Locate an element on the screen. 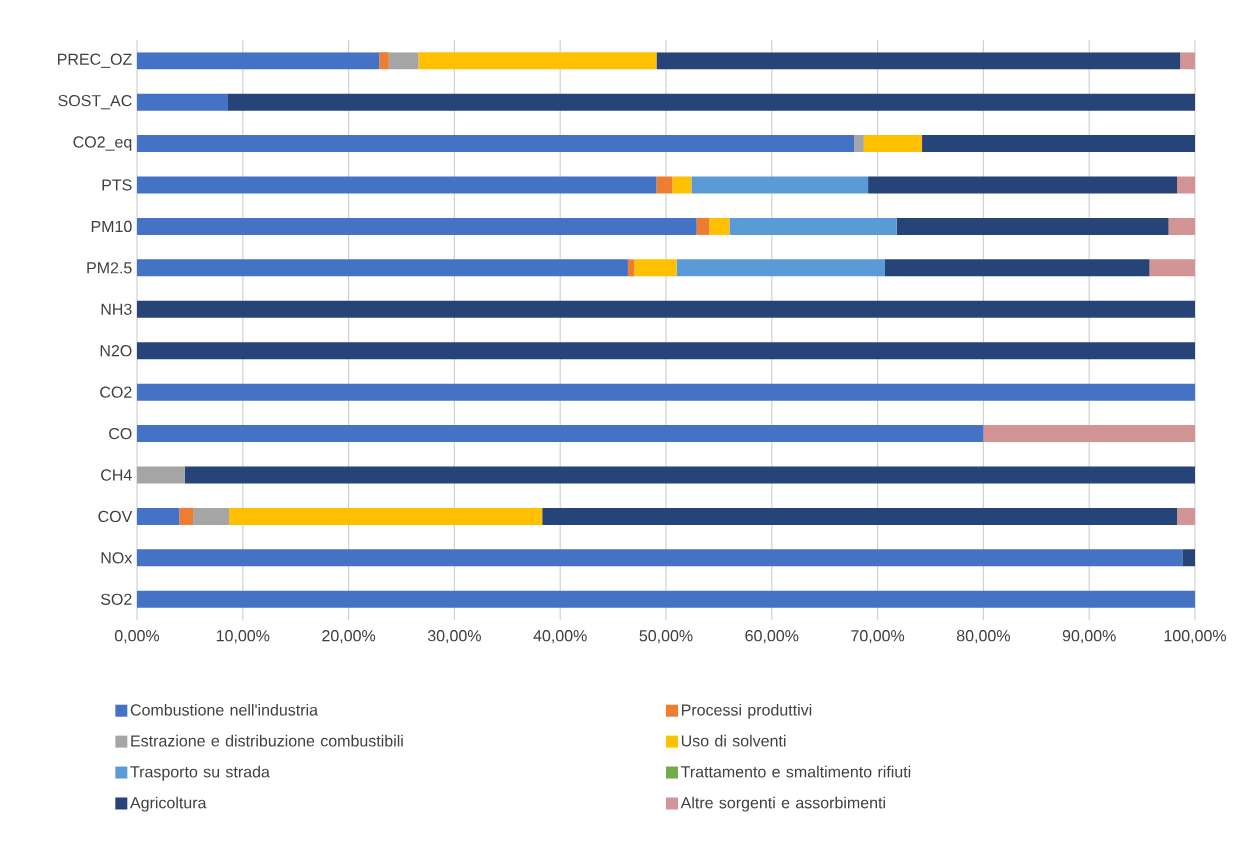  y-tick-label: CO2 is located at coordinates (116, 392).